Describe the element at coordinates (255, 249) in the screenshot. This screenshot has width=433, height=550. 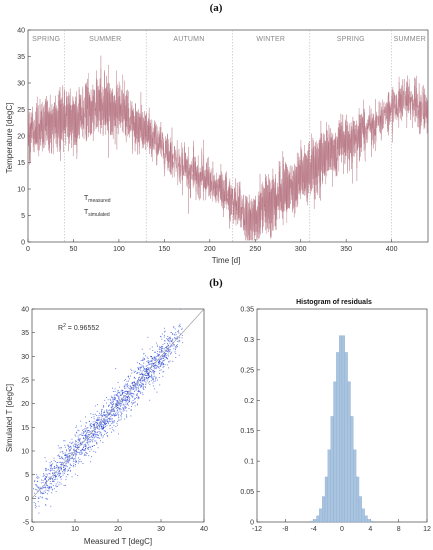
I see `x-tick-label: 250` at that location.